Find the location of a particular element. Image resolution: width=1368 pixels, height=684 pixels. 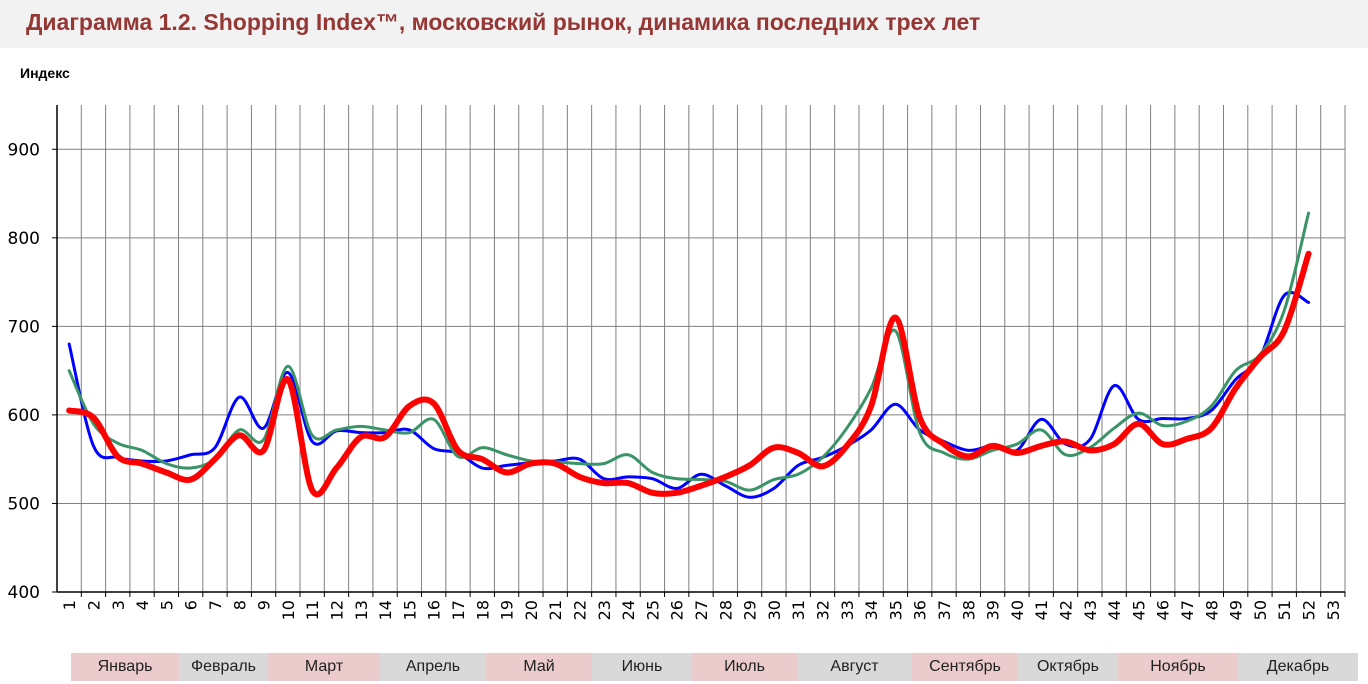

x-tick-label: 17 is located at coordinates (458, 610).